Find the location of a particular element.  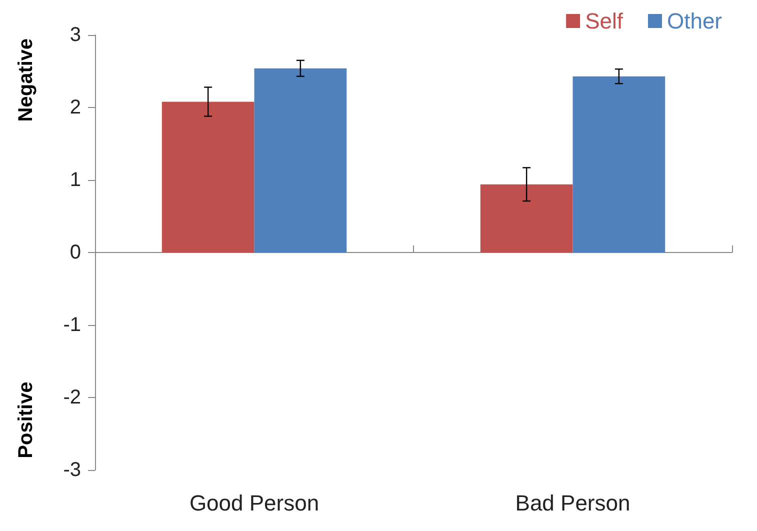

text: Negative is located at coordinates (26, 80).